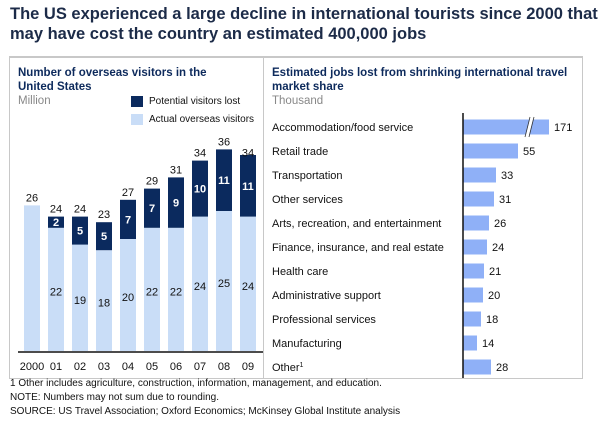 Image resolution: width=609 pixels, height=438 pixels. What do you see at coordinates (324, 320) in the screenshot?
I see `category-label: Professional services` at bounding box center [324, 320].